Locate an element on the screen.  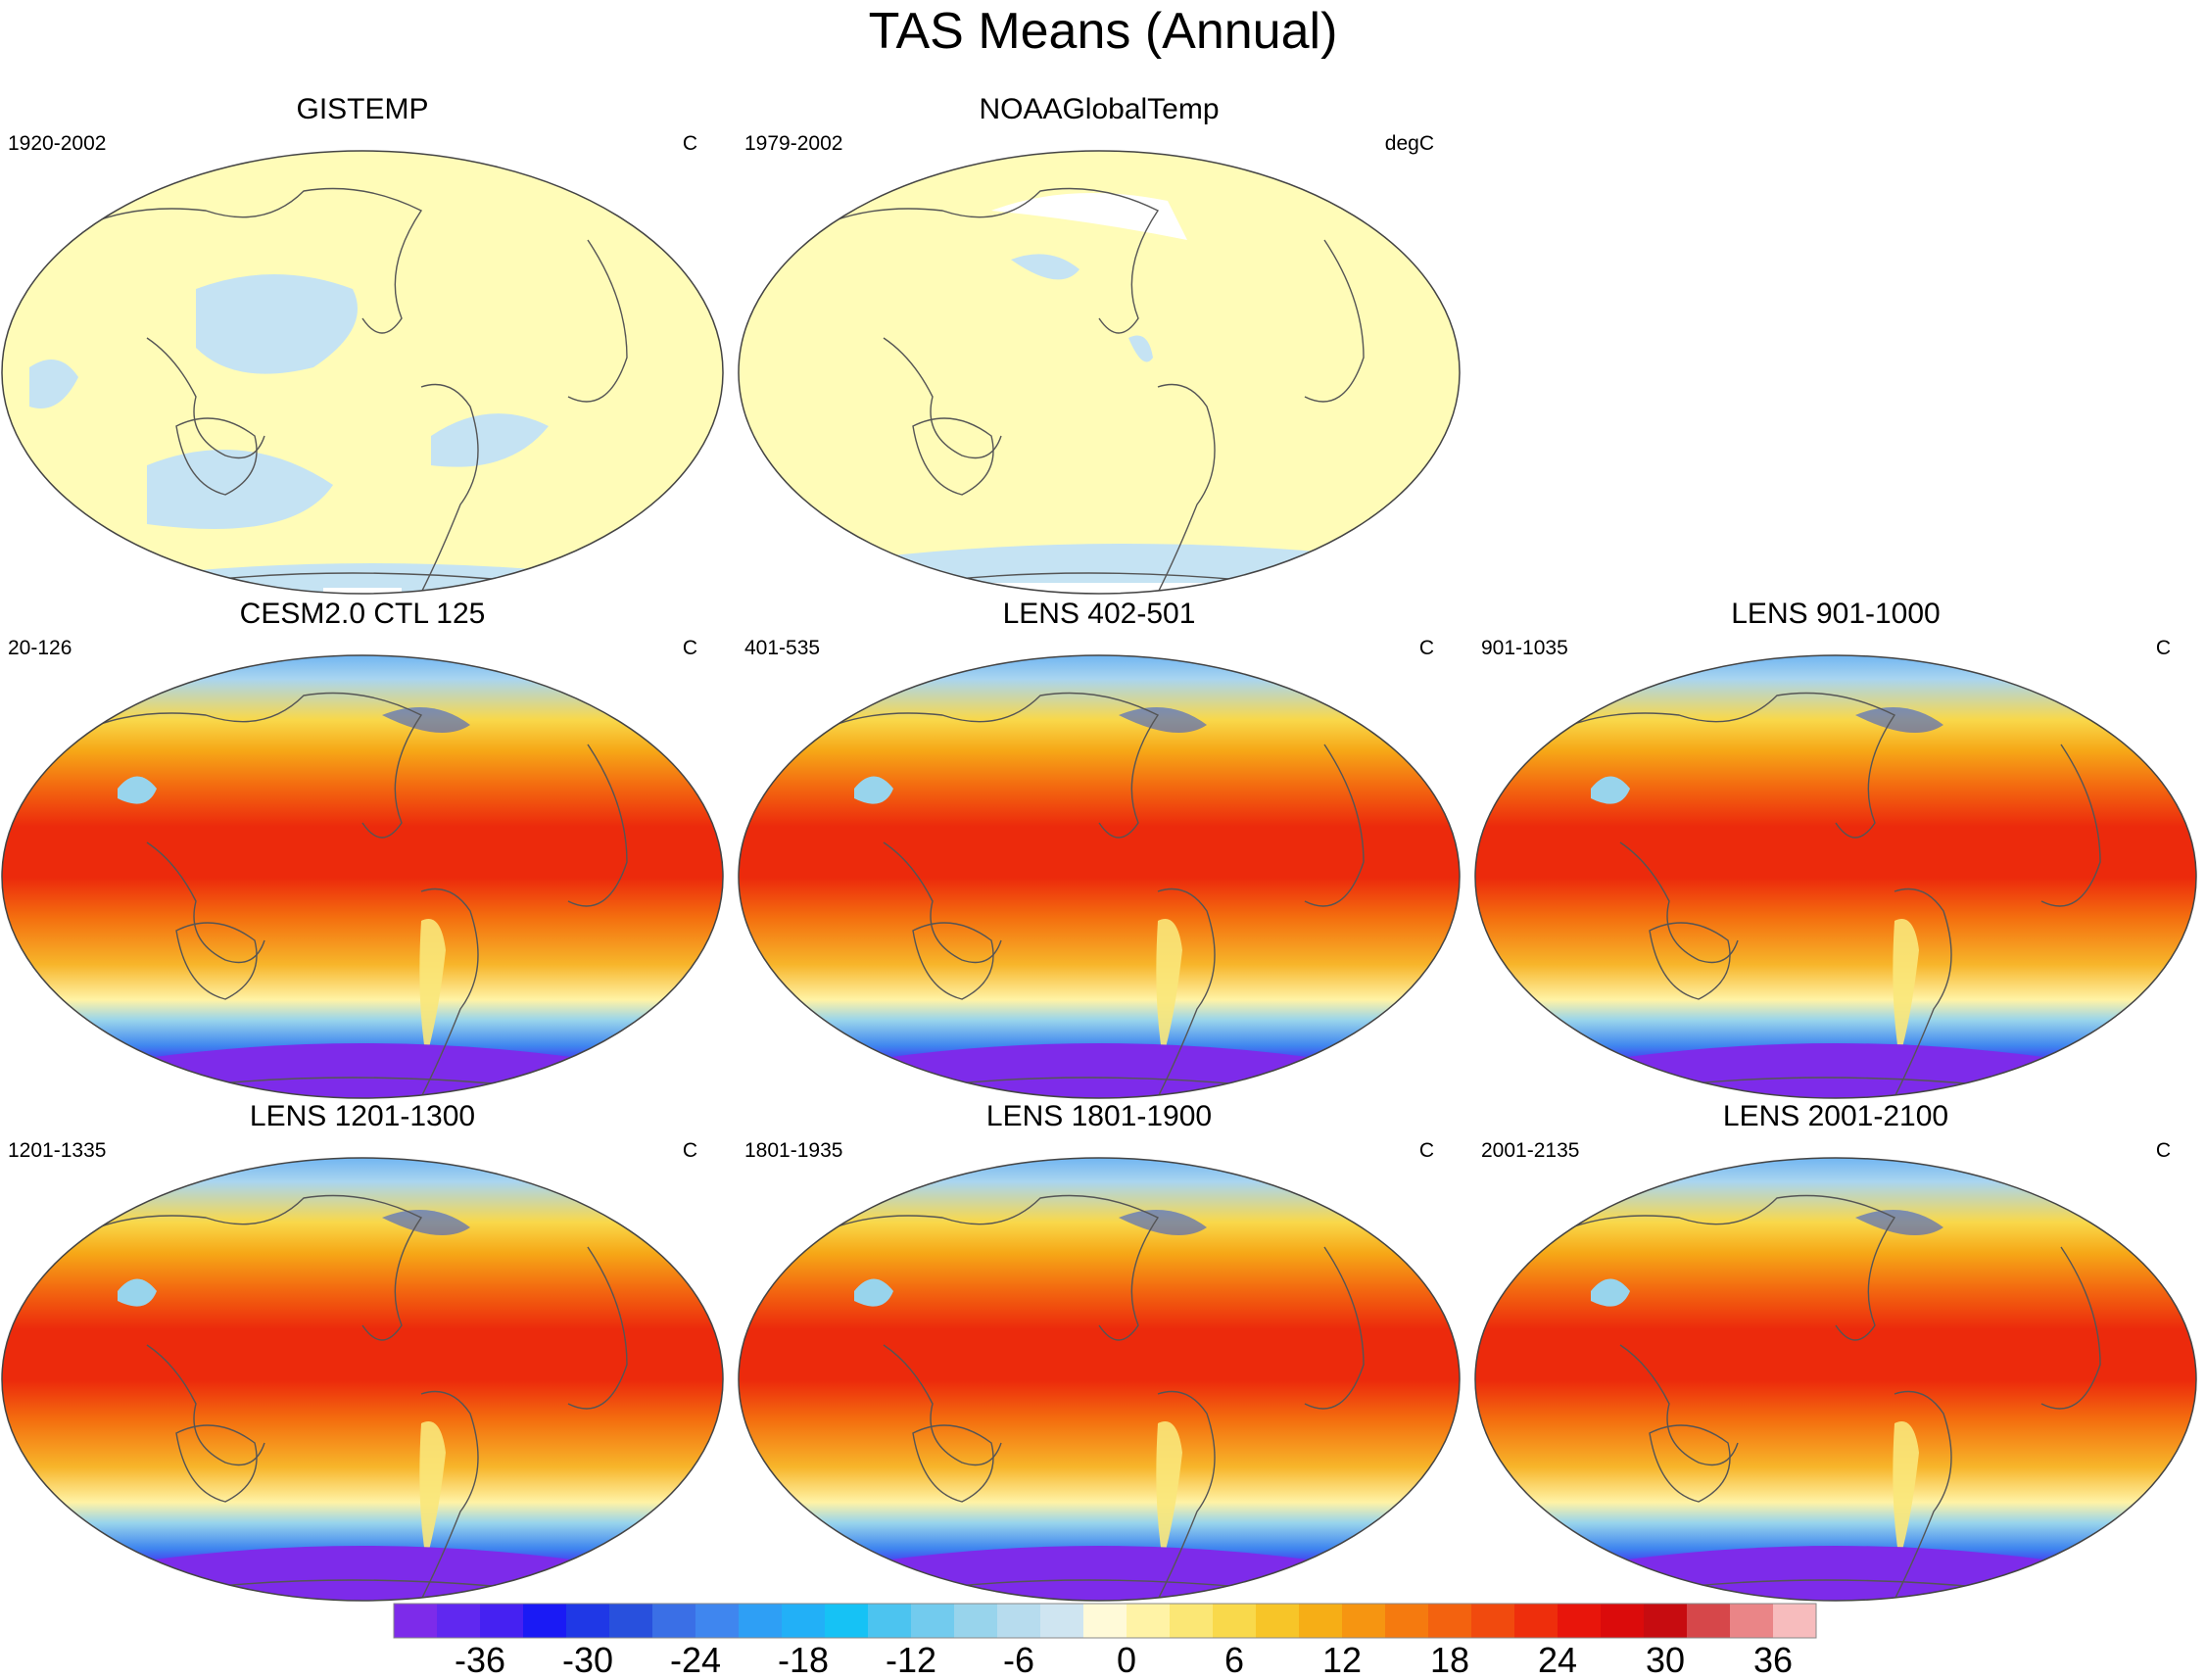
panel-title: LENS 1201-1300 is located at coordinates (362, 1116).